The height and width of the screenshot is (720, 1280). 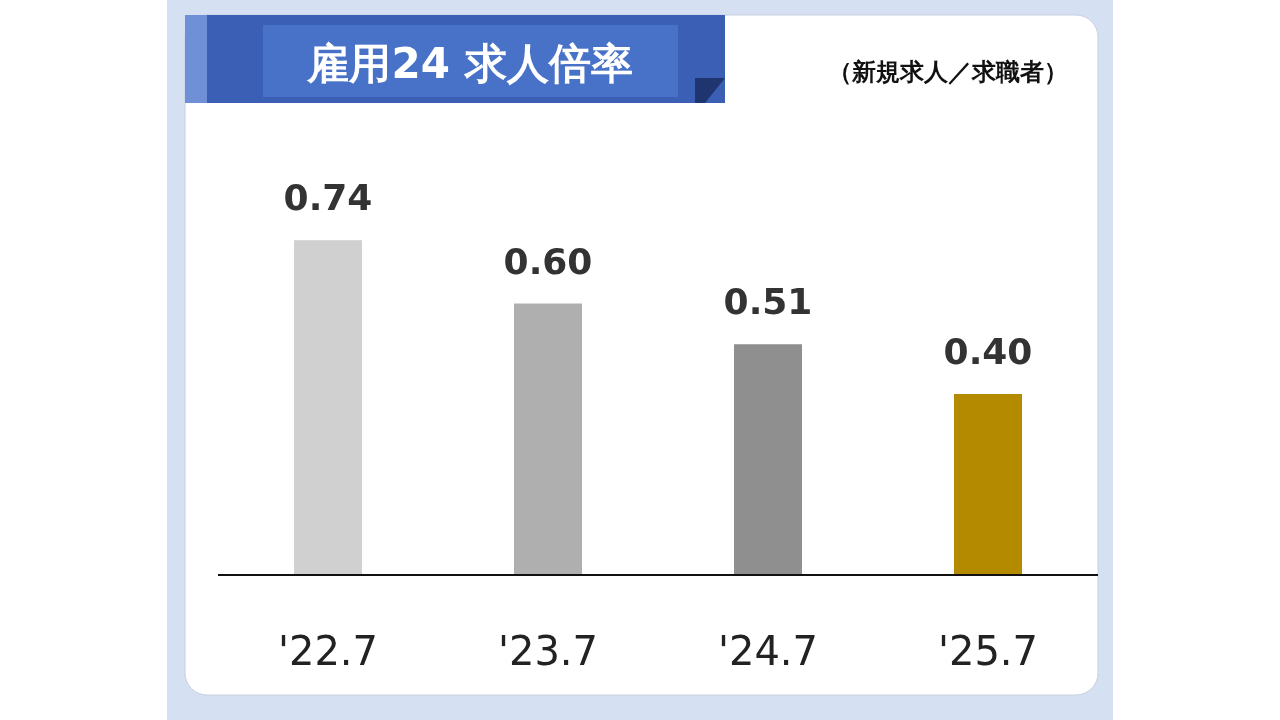 What do you see at coordinates (470, 63) in the screenshot?
I see `title: 雇用24 求人倍率` at bounding box center [470, 63].